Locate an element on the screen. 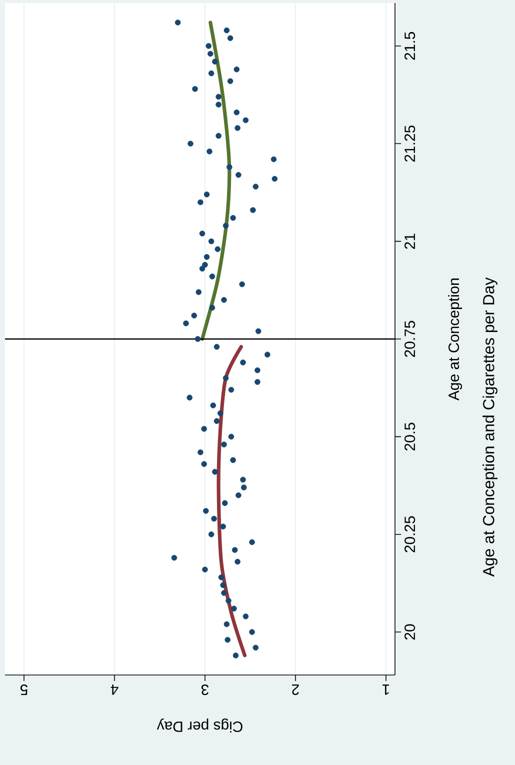 This screenshot has width=515, height=765. x-tick-label: 3 is located at coordinates (205, 690).